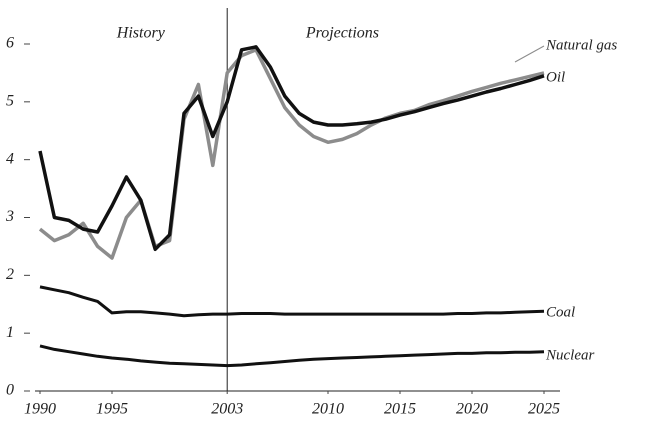 This screenshot has height=423, width=650. What do you see at coordinates (400, 409) in the screenshot?
I see `x-tick-label: 2015` at bounding box center [400, 409].